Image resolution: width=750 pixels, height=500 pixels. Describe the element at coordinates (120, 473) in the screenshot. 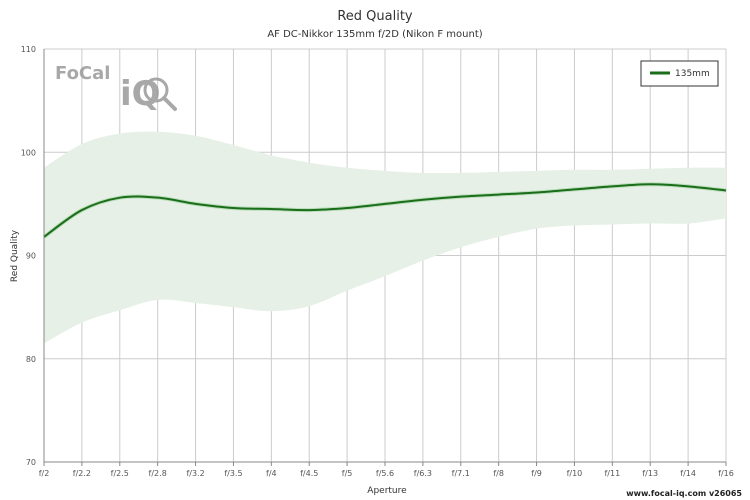

I see `x-tick-label: f/2.5` at that location.